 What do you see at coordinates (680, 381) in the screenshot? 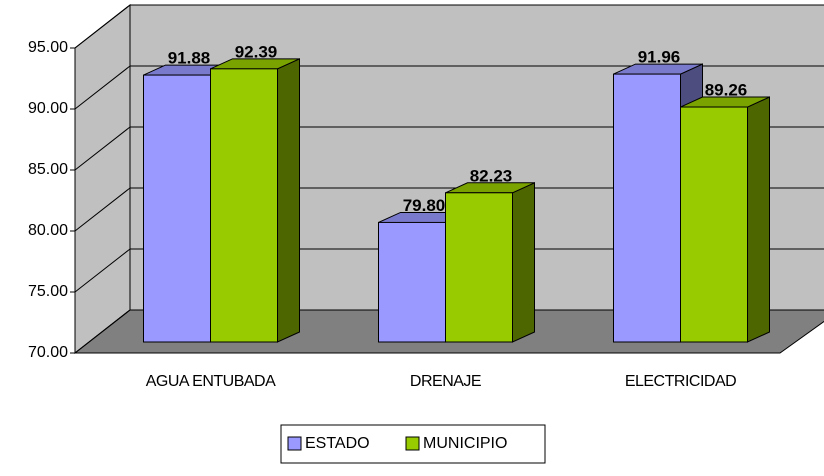
I see `x-tick-label: ELECTRICIDAD` at bounding box center [680, 381].